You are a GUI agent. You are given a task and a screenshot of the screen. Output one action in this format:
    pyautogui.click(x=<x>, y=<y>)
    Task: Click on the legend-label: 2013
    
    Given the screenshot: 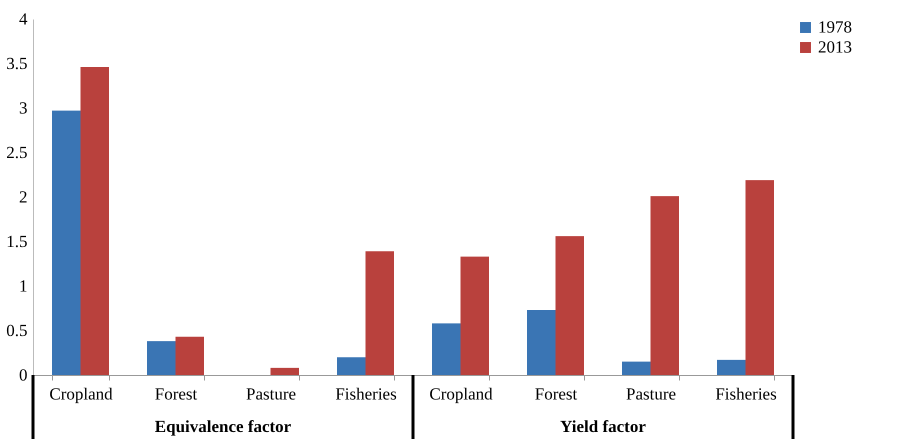 What is the action you would take?
    pyautogui.click(x=835, y=47)
    